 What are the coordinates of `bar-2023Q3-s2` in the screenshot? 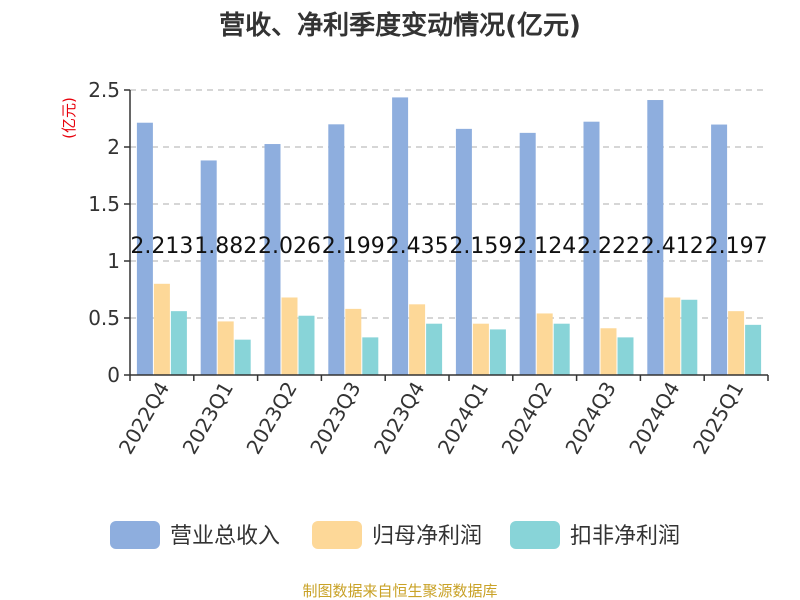 It's located at (370, 356).